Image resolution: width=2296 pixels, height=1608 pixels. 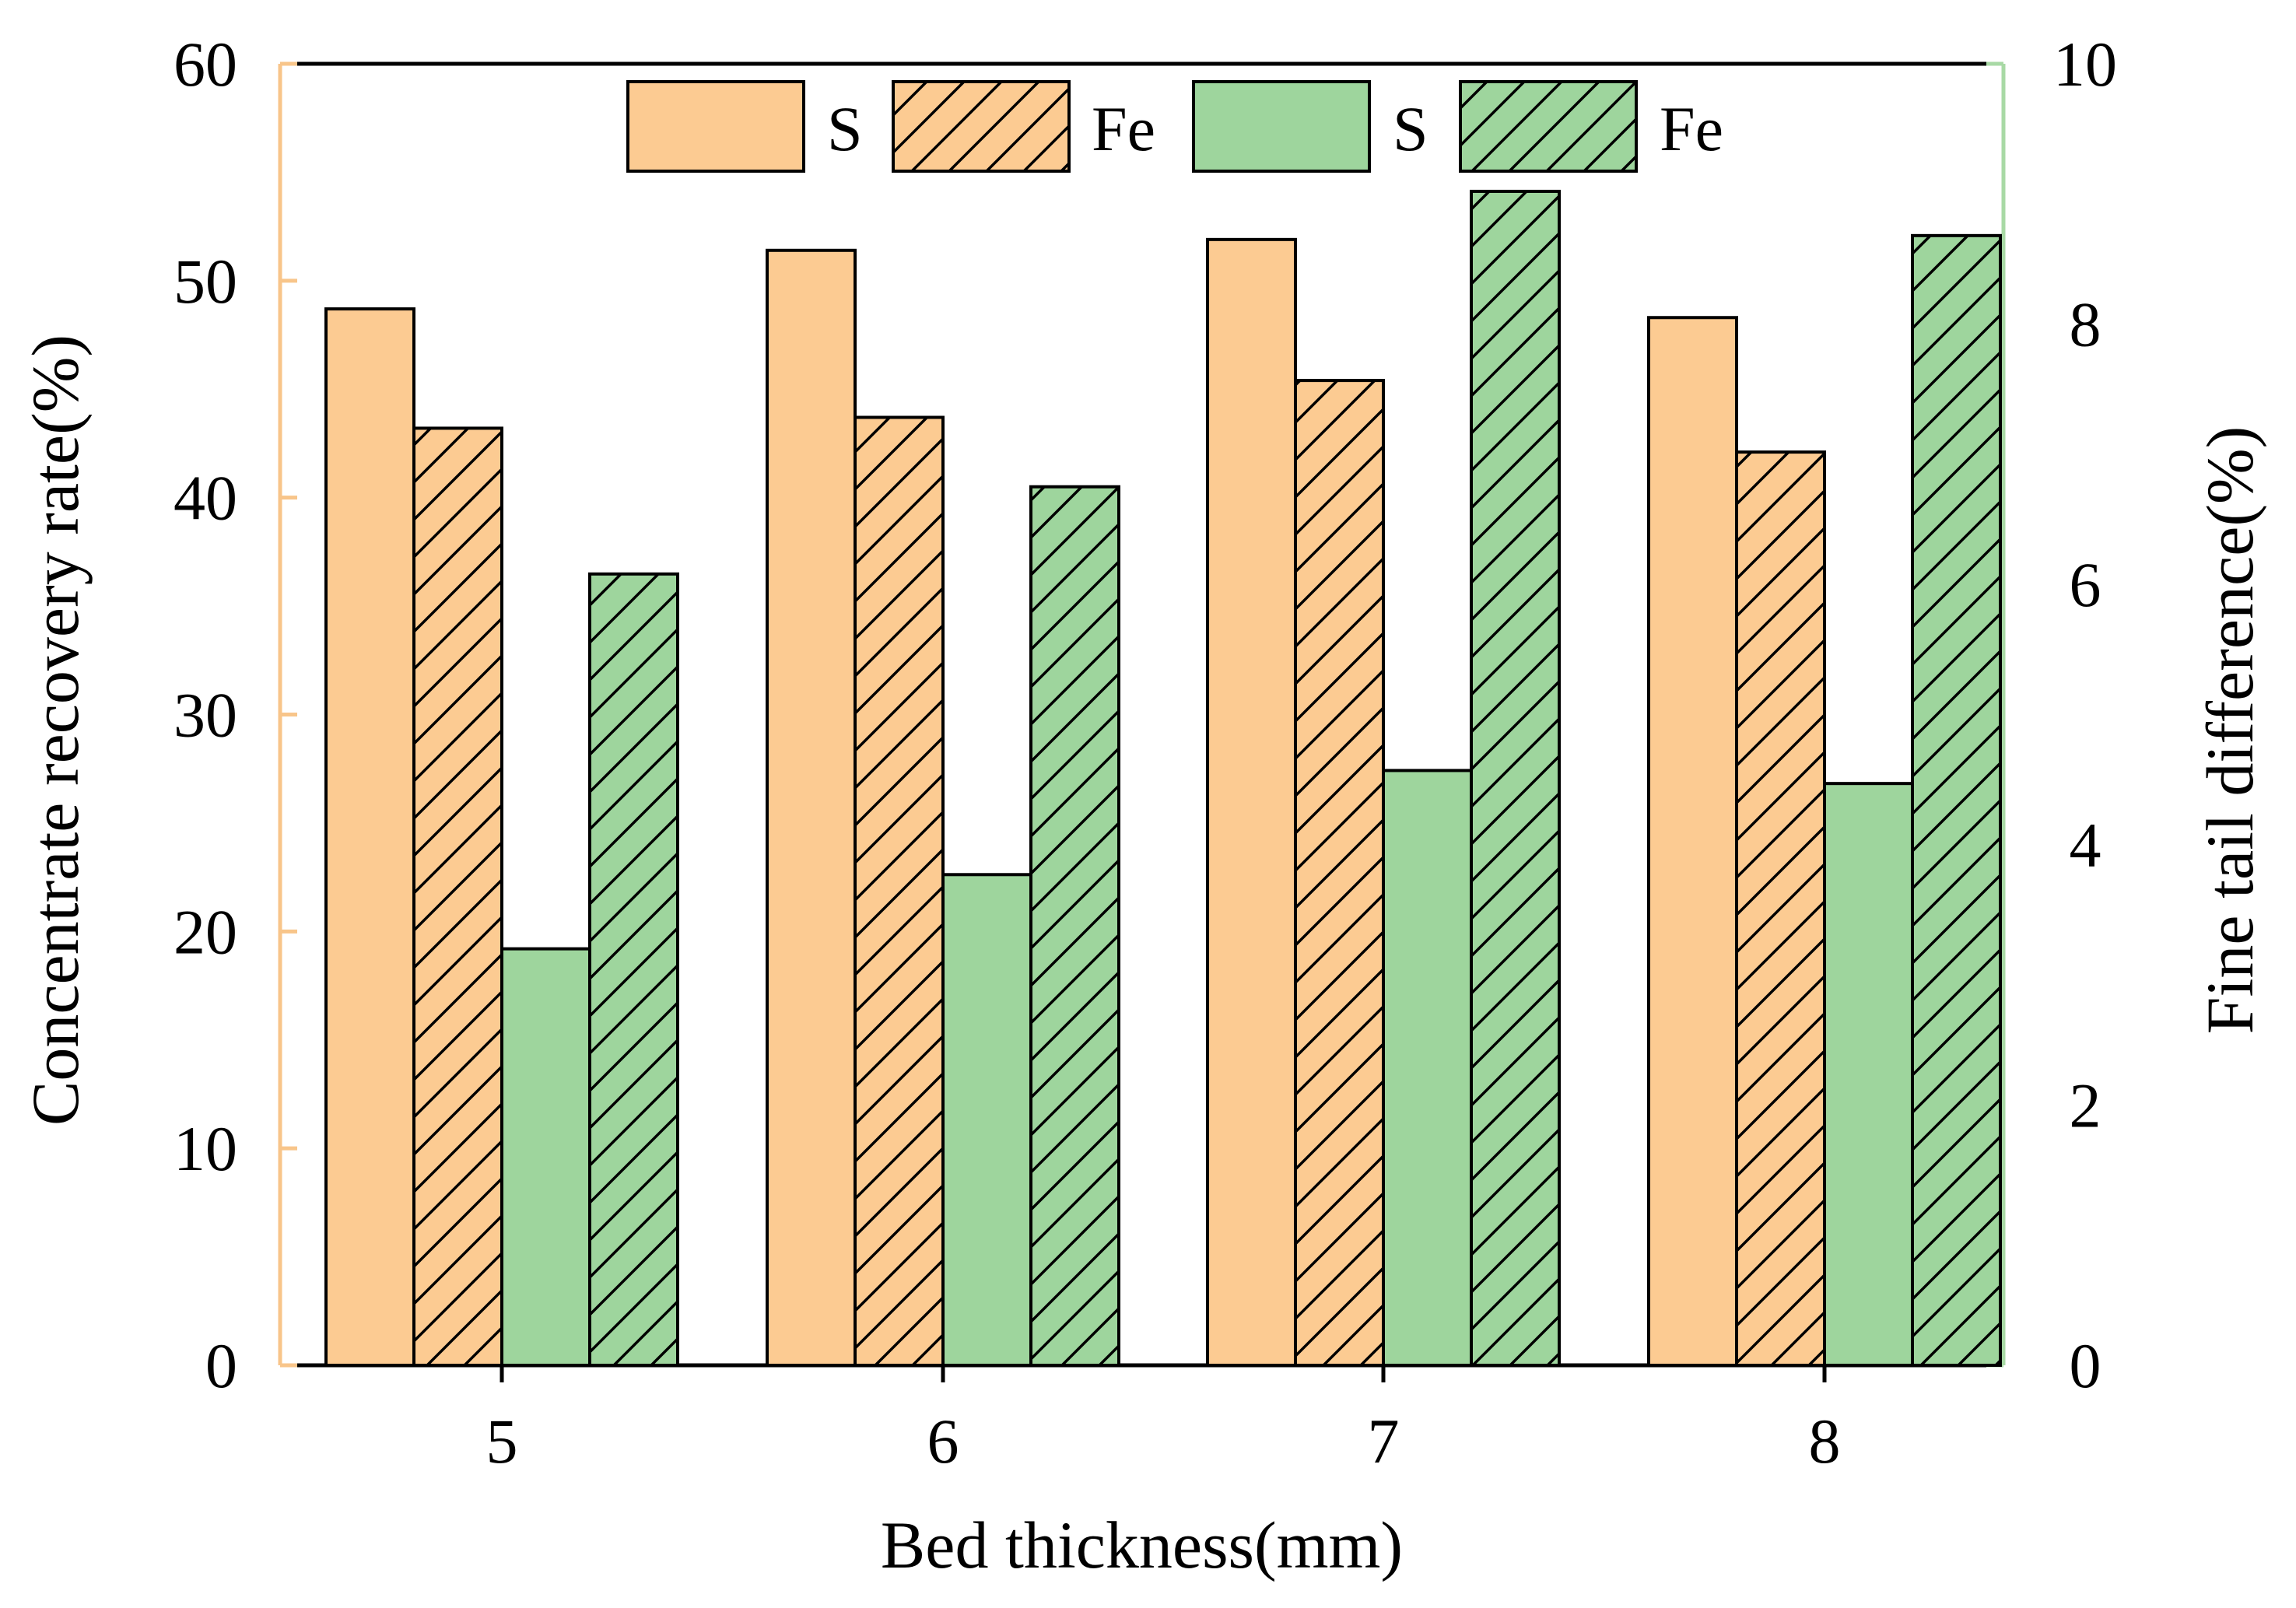 What do you see at coordinates (205, 715) in the screenshot?
I see `left-tick-label: 30` at bounding box center [205, 715].